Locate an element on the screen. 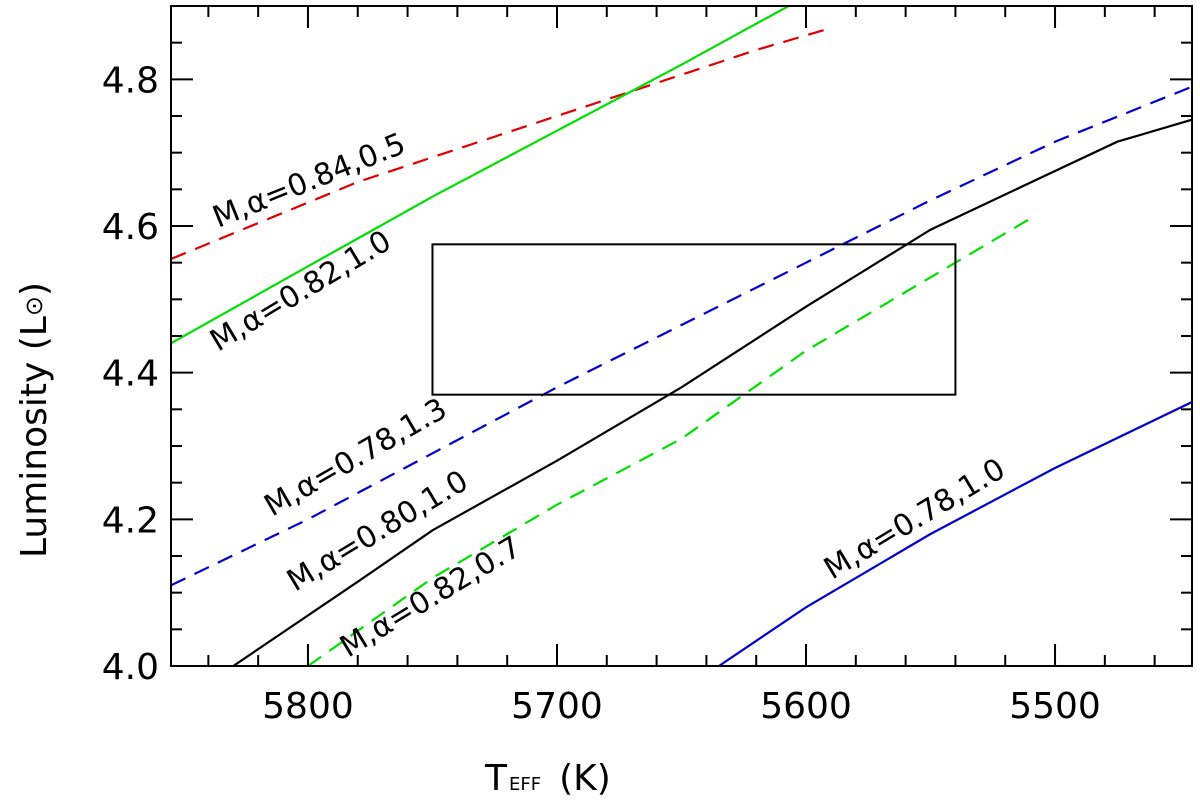 Image resolution: width=1200 pixels, height=804 pixels. y-tick-label: 4.6 is located at coordinates (130, 227).